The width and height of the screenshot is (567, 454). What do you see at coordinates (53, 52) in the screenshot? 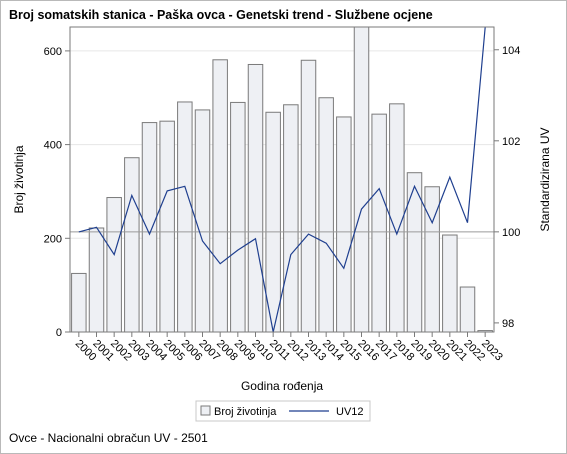
I see `y-tick-label: 600` at bounding box center [53, 52].